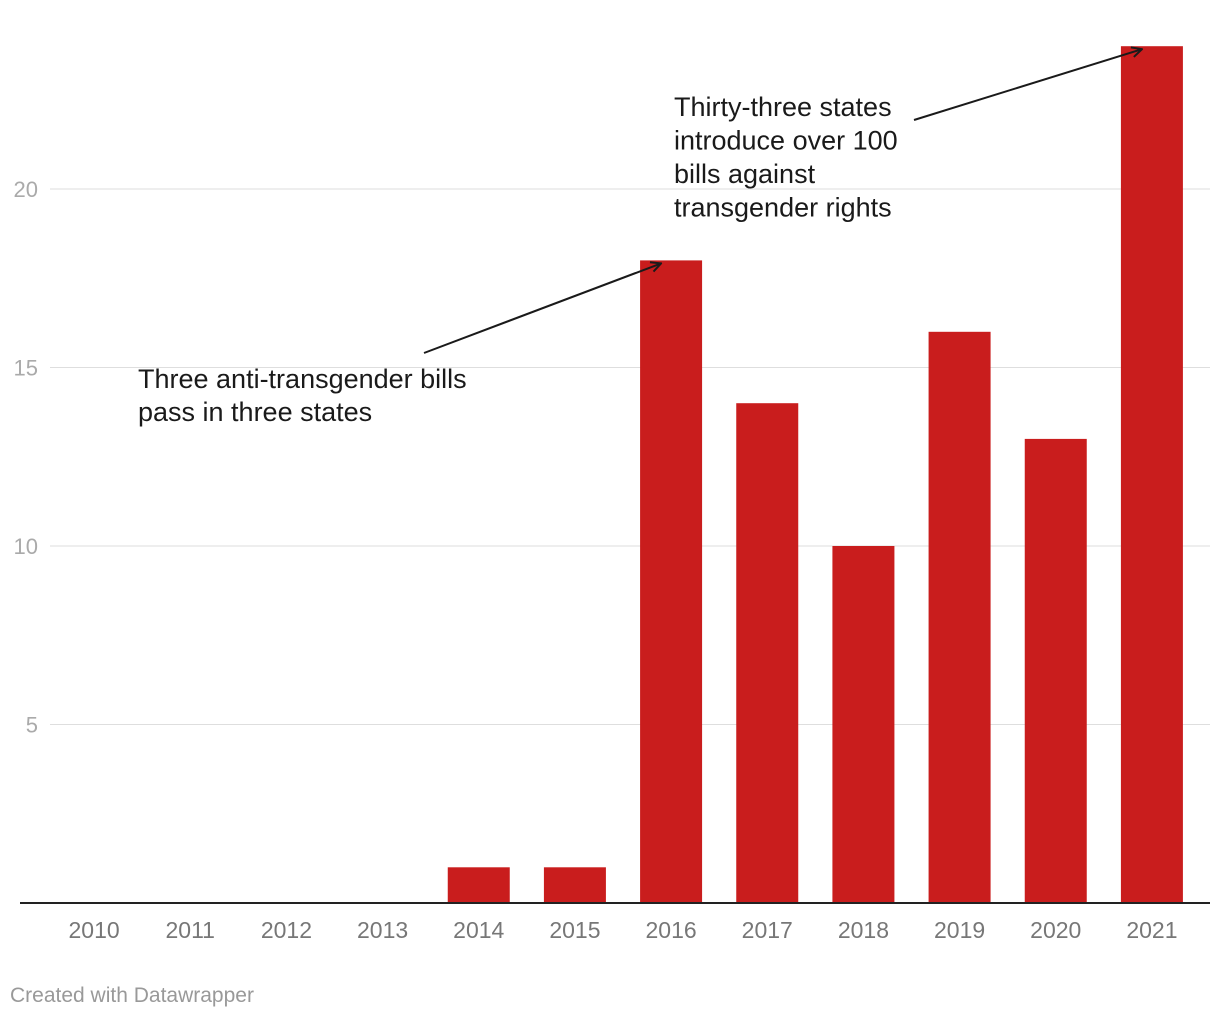  I want to click on bar-2021, so click(1151, 474).